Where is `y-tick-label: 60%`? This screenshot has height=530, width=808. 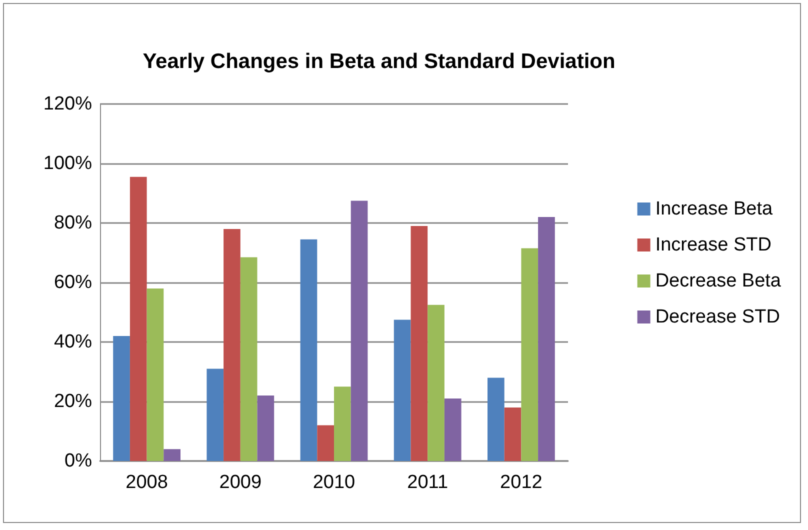
y-tick-label: 60% is located at coordinates (73, 282).